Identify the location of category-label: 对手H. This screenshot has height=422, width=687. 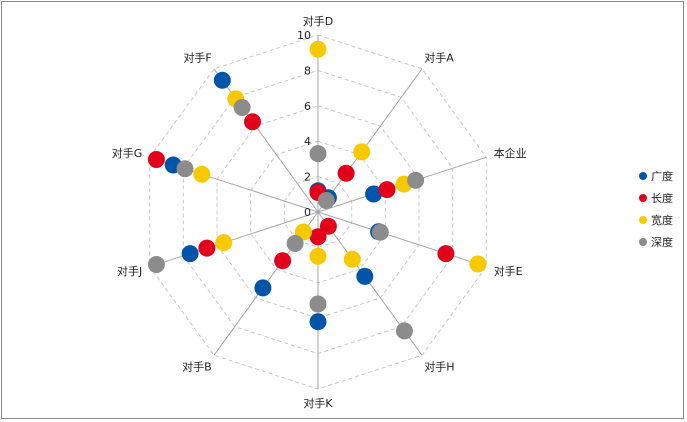
(439, 367).